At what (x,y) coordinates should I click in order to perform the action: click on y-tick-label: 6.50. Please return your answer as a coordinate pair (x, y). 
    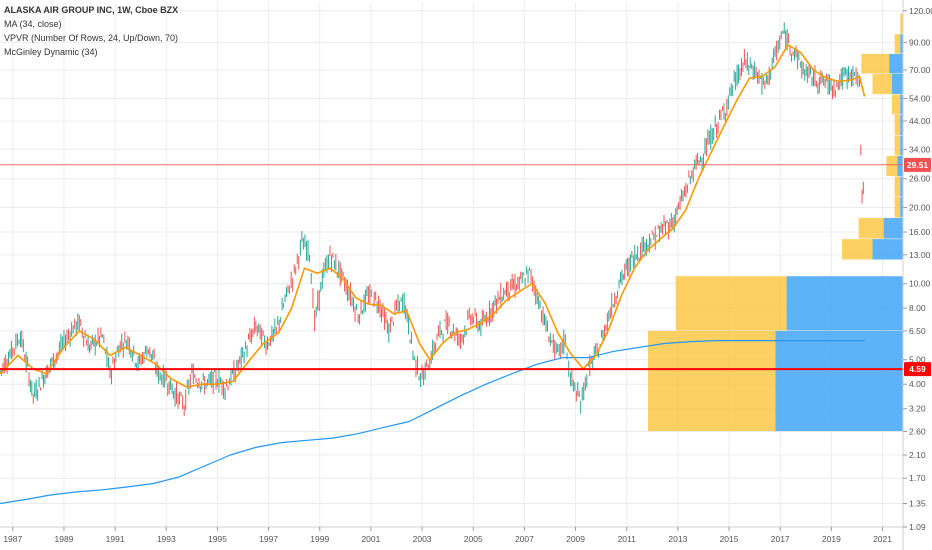
    Looking at the image, I should click on (917, 331).